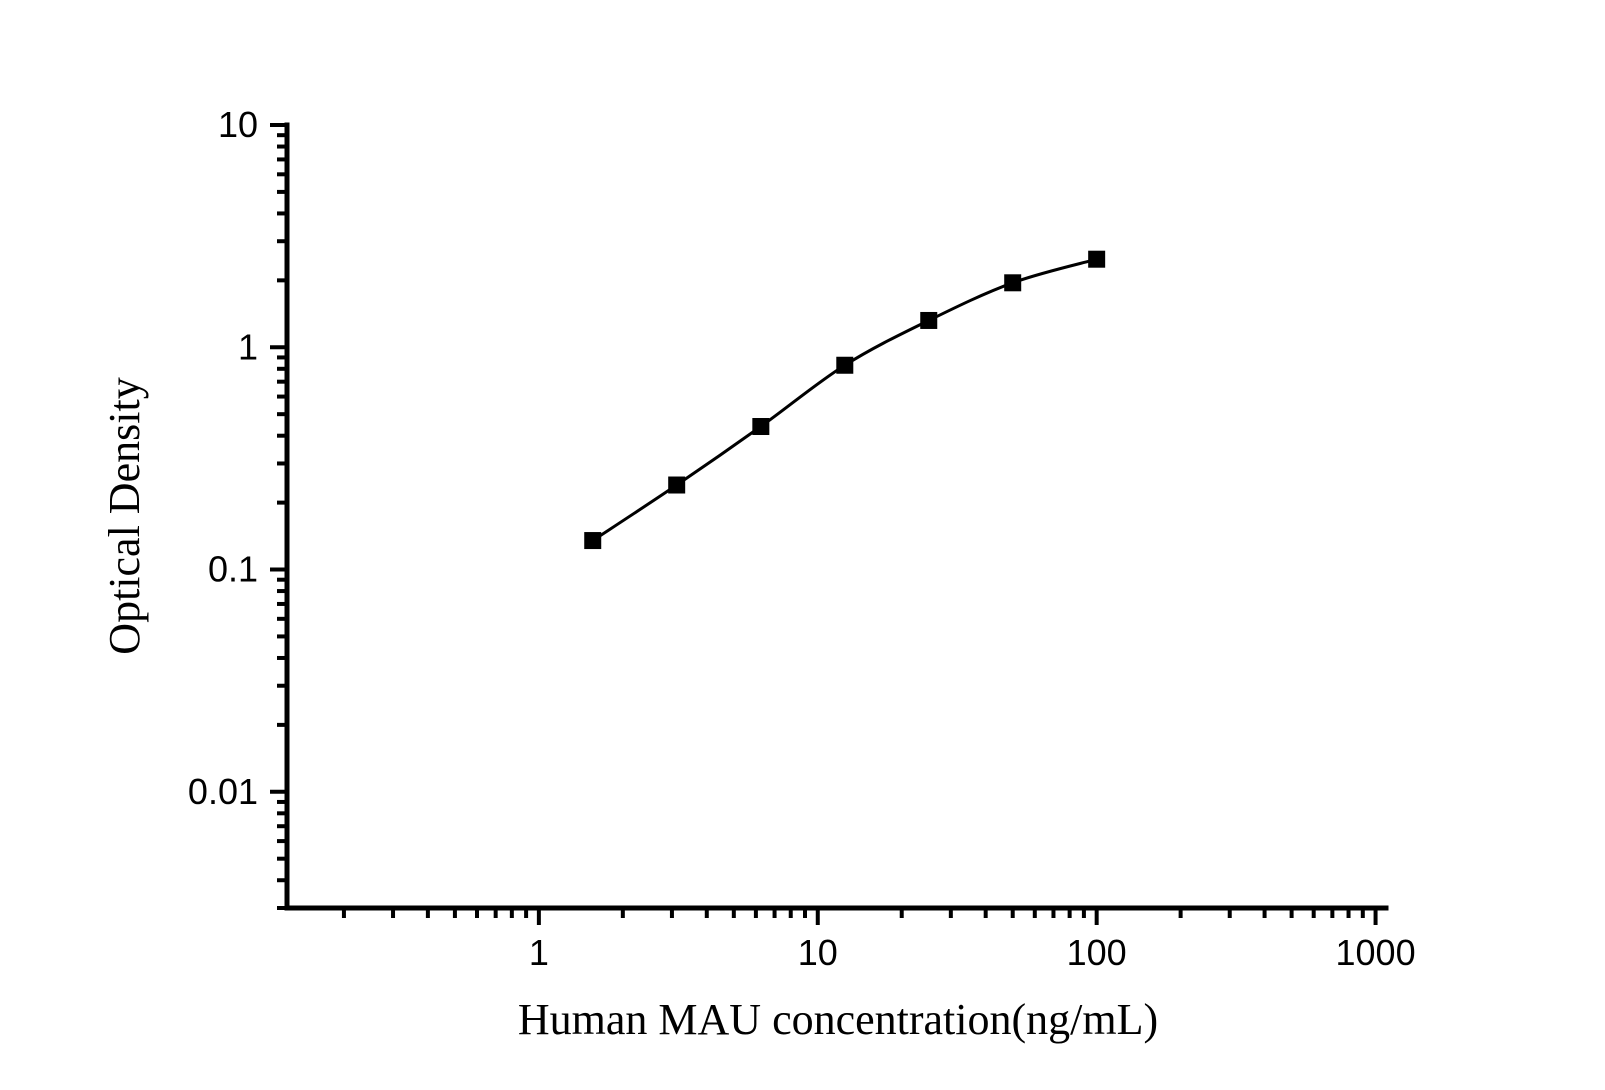 The image size is (1605, 1090). What do you see at coordinates (124, 516) in the screenshot?
I see `y-axis-title: Optical Density` at bounding box center [124, 516].